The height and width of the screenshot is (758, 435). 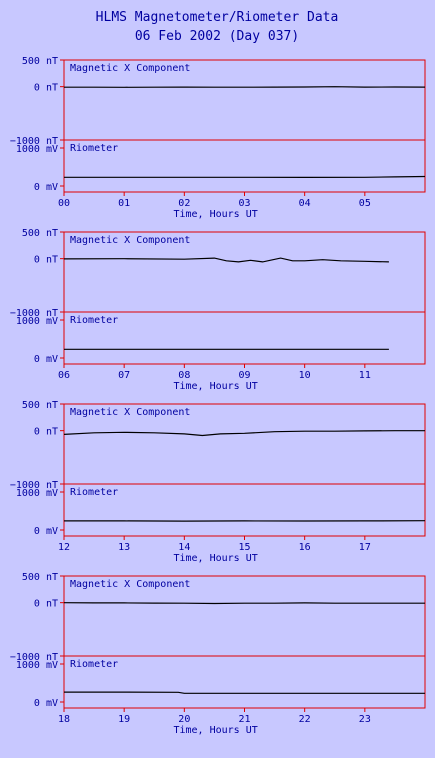 I want to click on x-tick-label: 07, so click(x=124, y=375).